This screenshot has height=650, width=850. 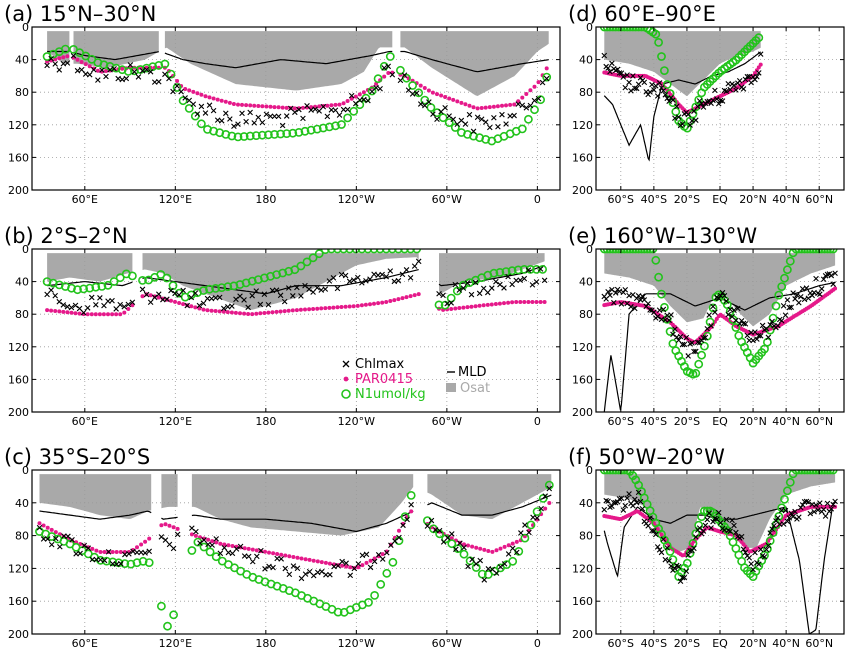 What do you see at coordinates (586, 503) in the screenshot?
I see `y-tick-label: 40` at bounding box center [586, 503].